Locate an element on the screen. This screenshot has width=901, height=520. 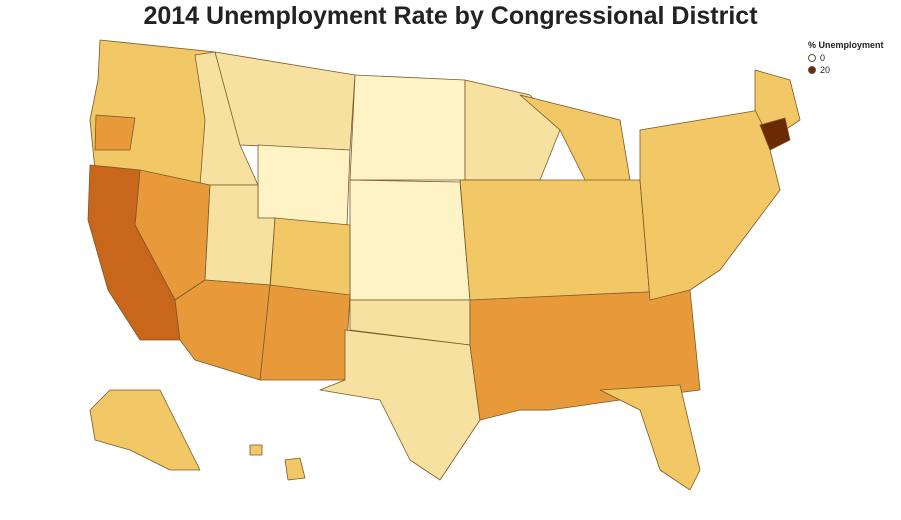
region-dakotas is located at coordinates (407, 127).